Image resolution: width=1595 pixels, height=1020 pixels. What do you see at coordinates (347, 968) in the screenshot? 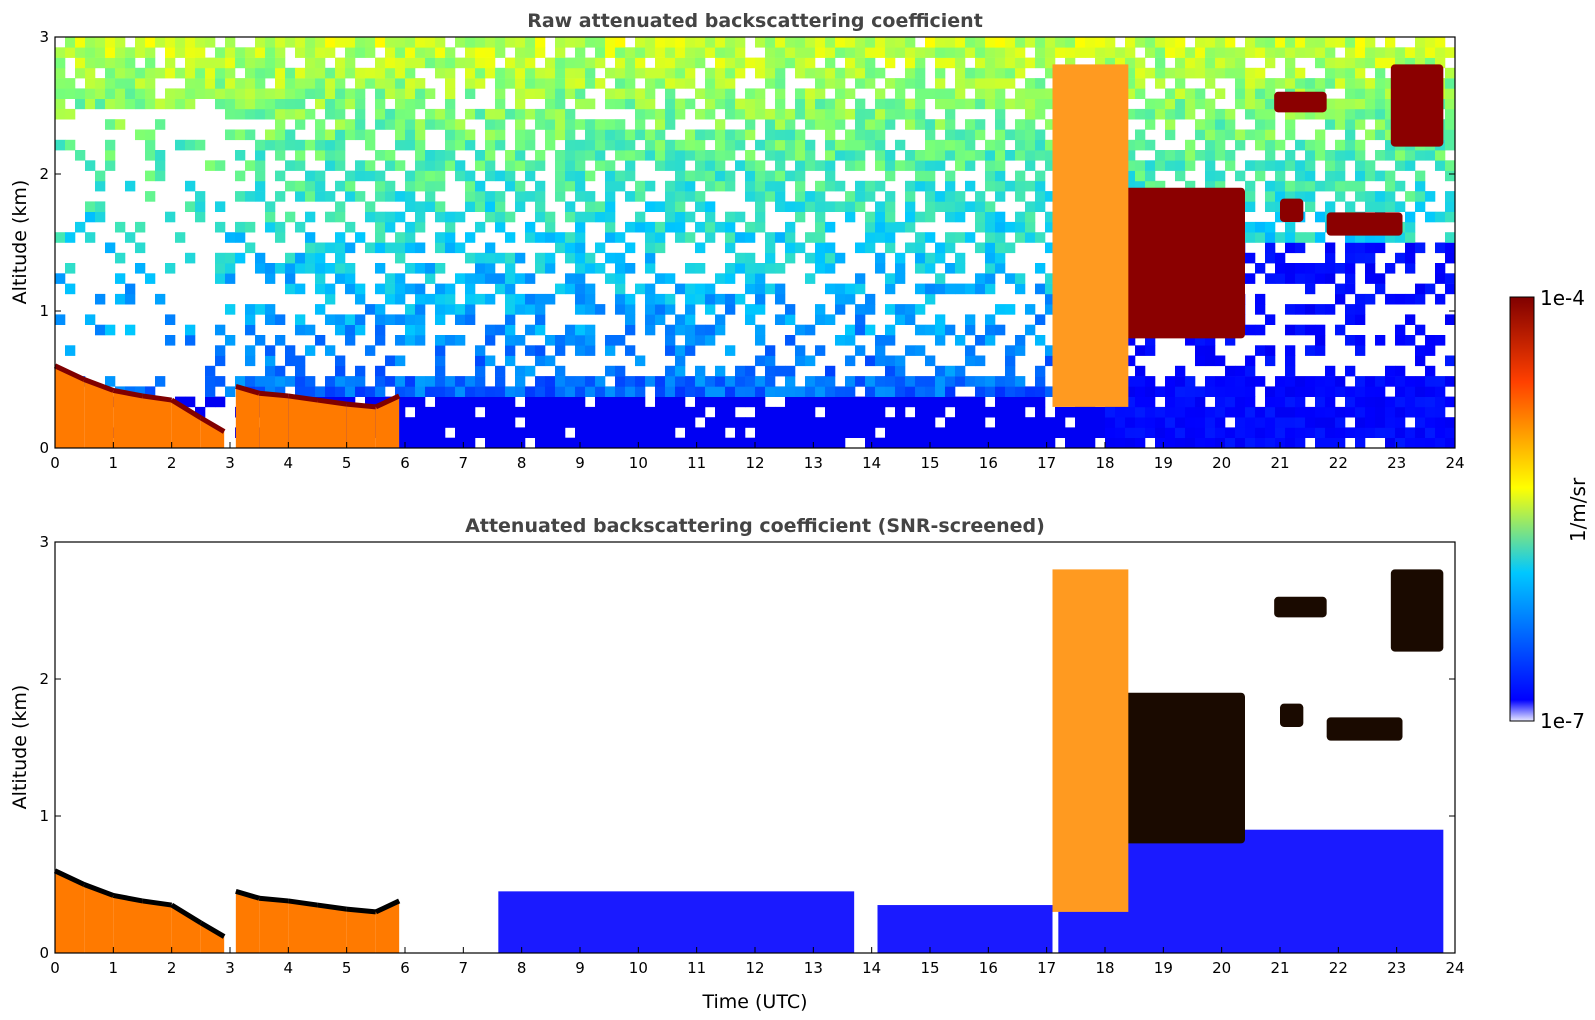
I see `x-tick-label: 5` at bounding box center [347, 968].